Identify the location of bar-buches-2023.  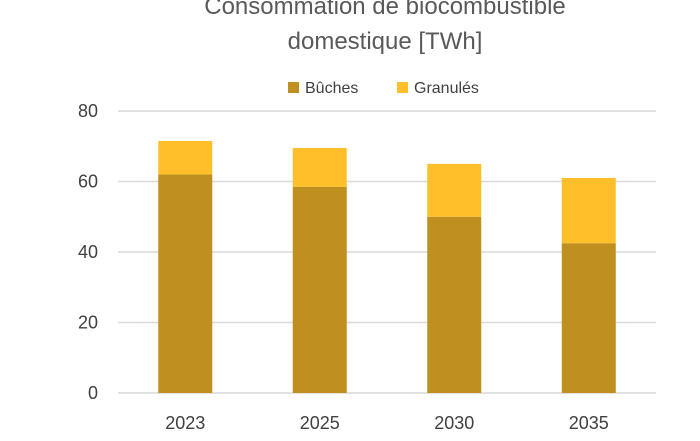
(185, 283).